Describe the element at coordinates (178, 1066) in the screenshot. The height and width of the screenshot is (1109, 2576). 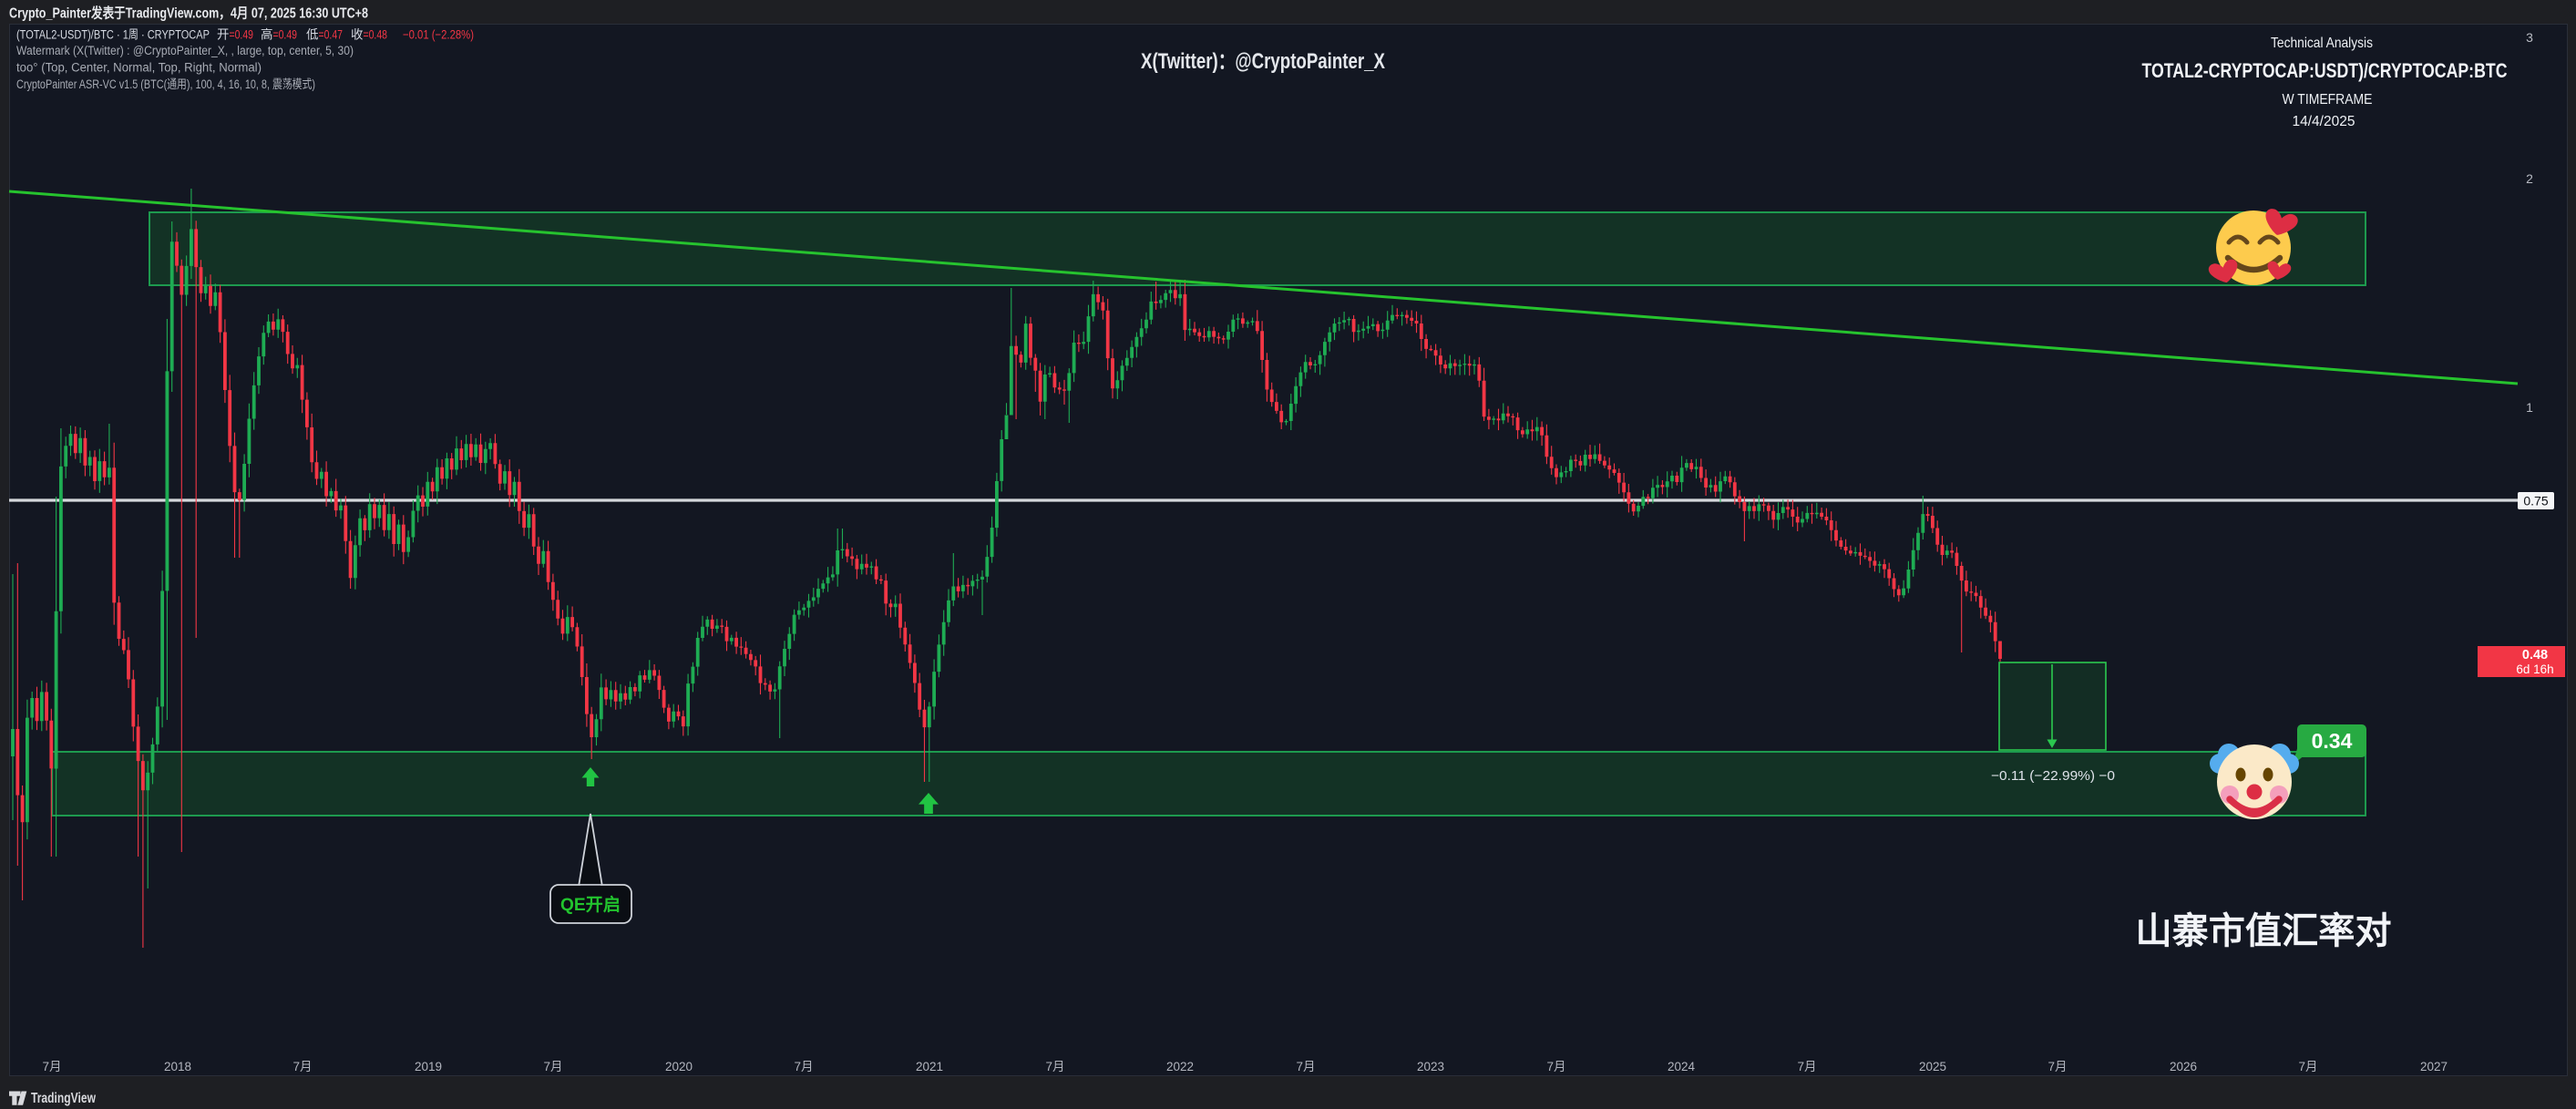
I see `svg-text: 2018` at that location.